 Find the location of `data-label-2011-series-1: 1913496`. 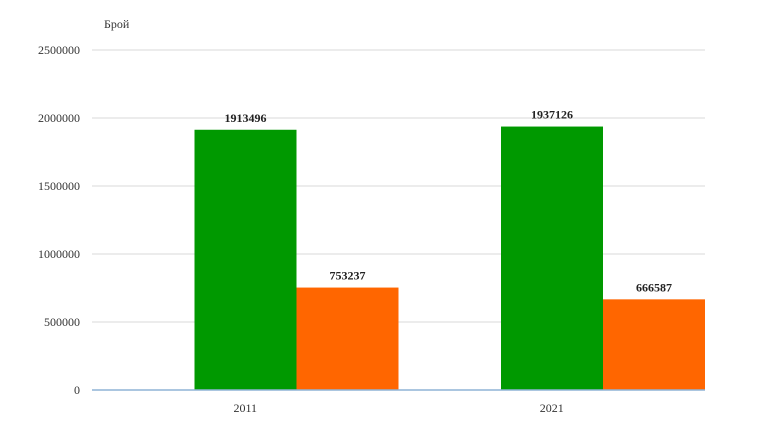

data-label-2011-series-1: 1913496 is located at coordinates (246, 118).